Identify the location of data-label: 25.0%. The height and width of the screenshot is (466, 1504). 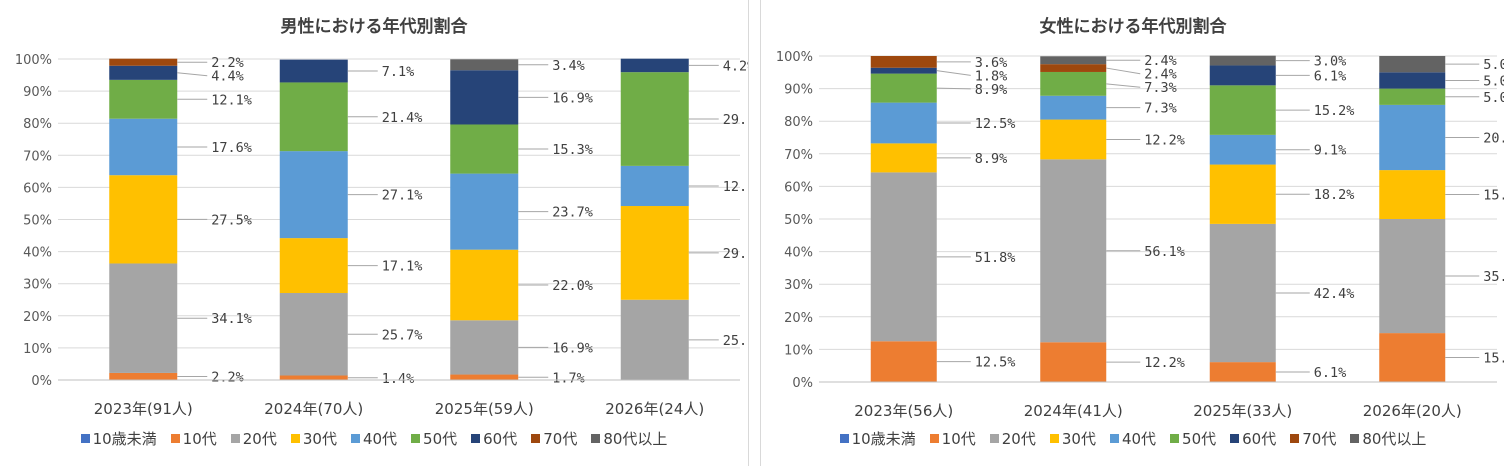
(735, 341).